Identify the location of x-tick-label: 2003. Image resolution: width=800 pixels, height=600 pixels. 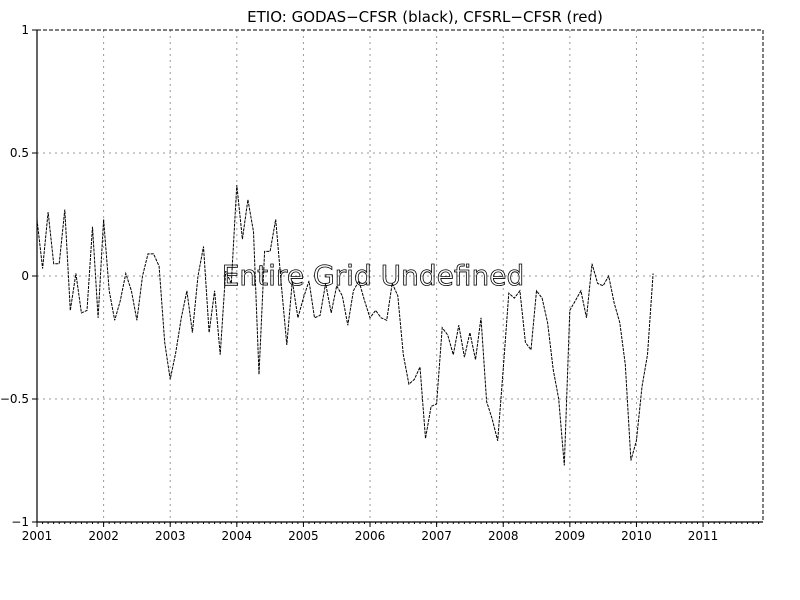
(170, 536).